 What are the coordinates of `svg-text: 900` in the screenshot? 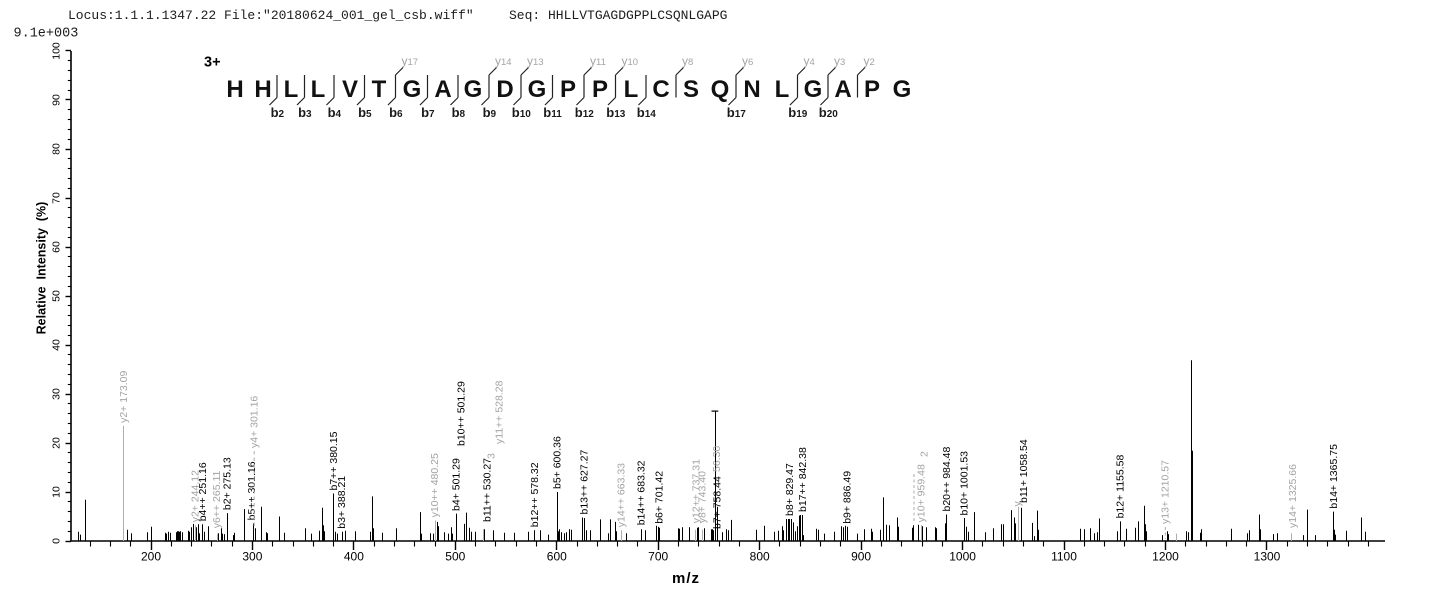 It's located at (861, 557).